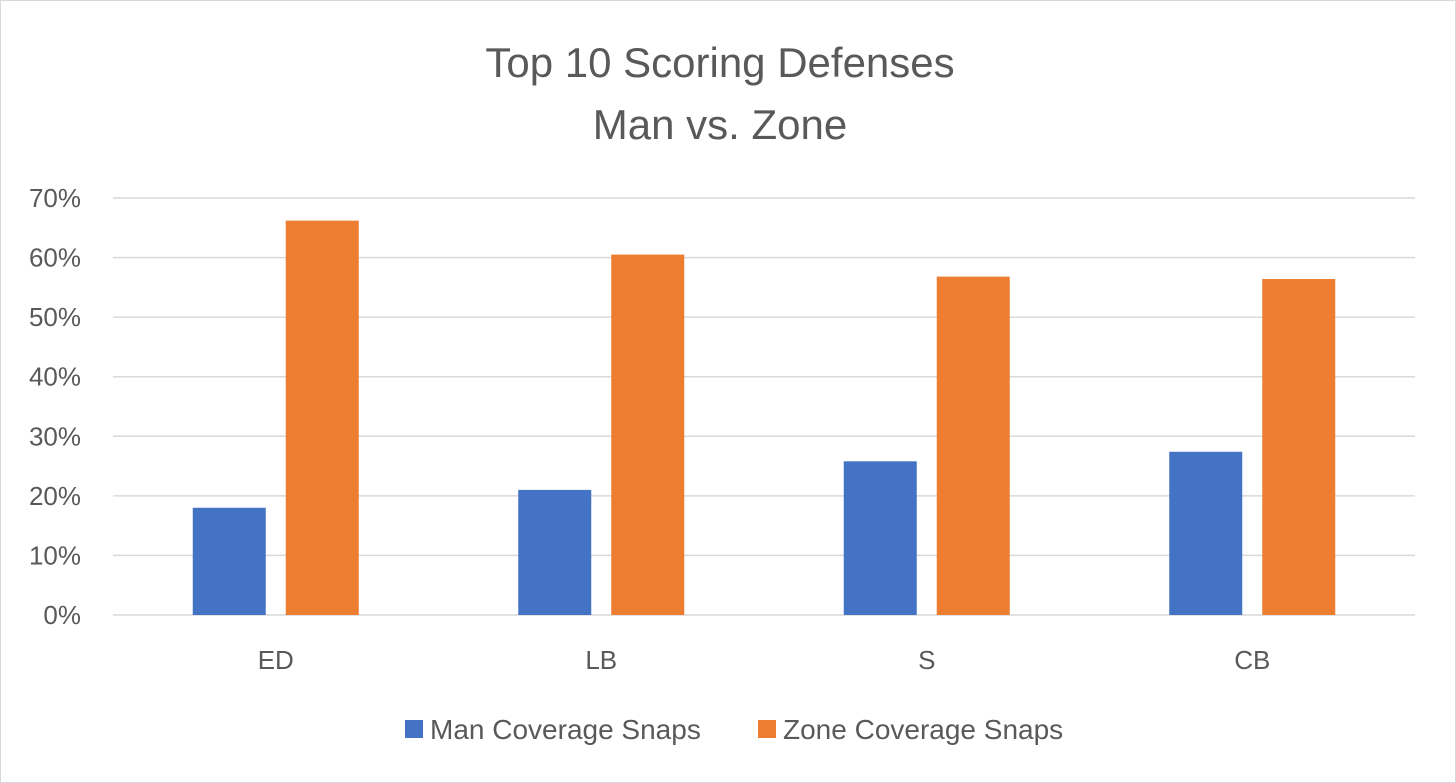 The height and width of the screenshot is (783, 1456). I want to click on x-category-label: CB, so click(1252, 660).